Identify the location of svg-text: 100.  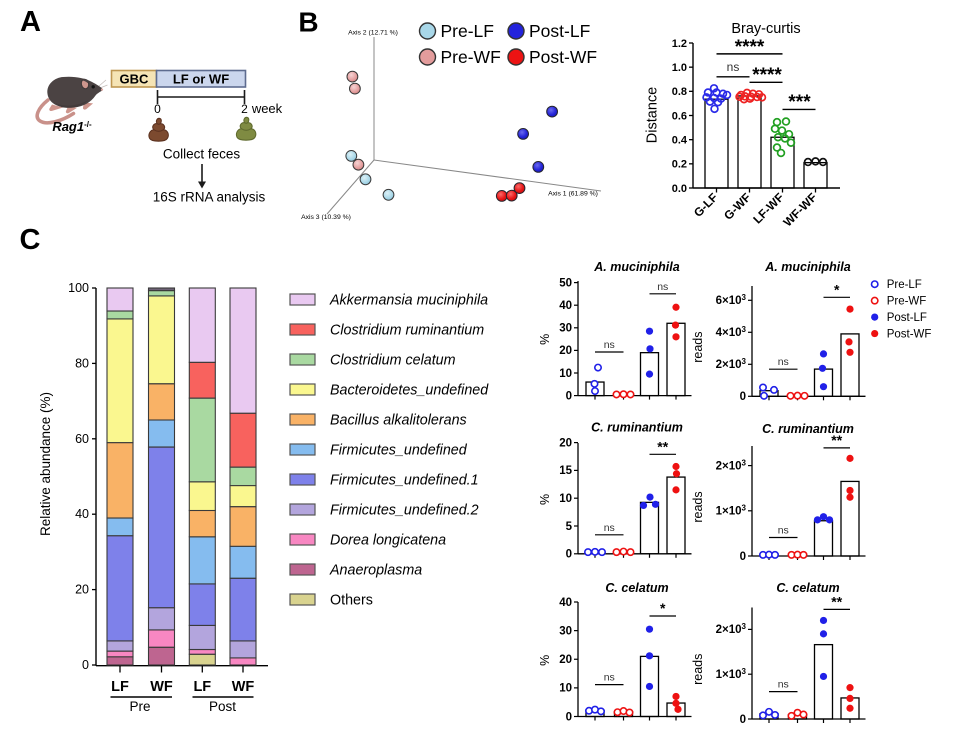
(78, 288).